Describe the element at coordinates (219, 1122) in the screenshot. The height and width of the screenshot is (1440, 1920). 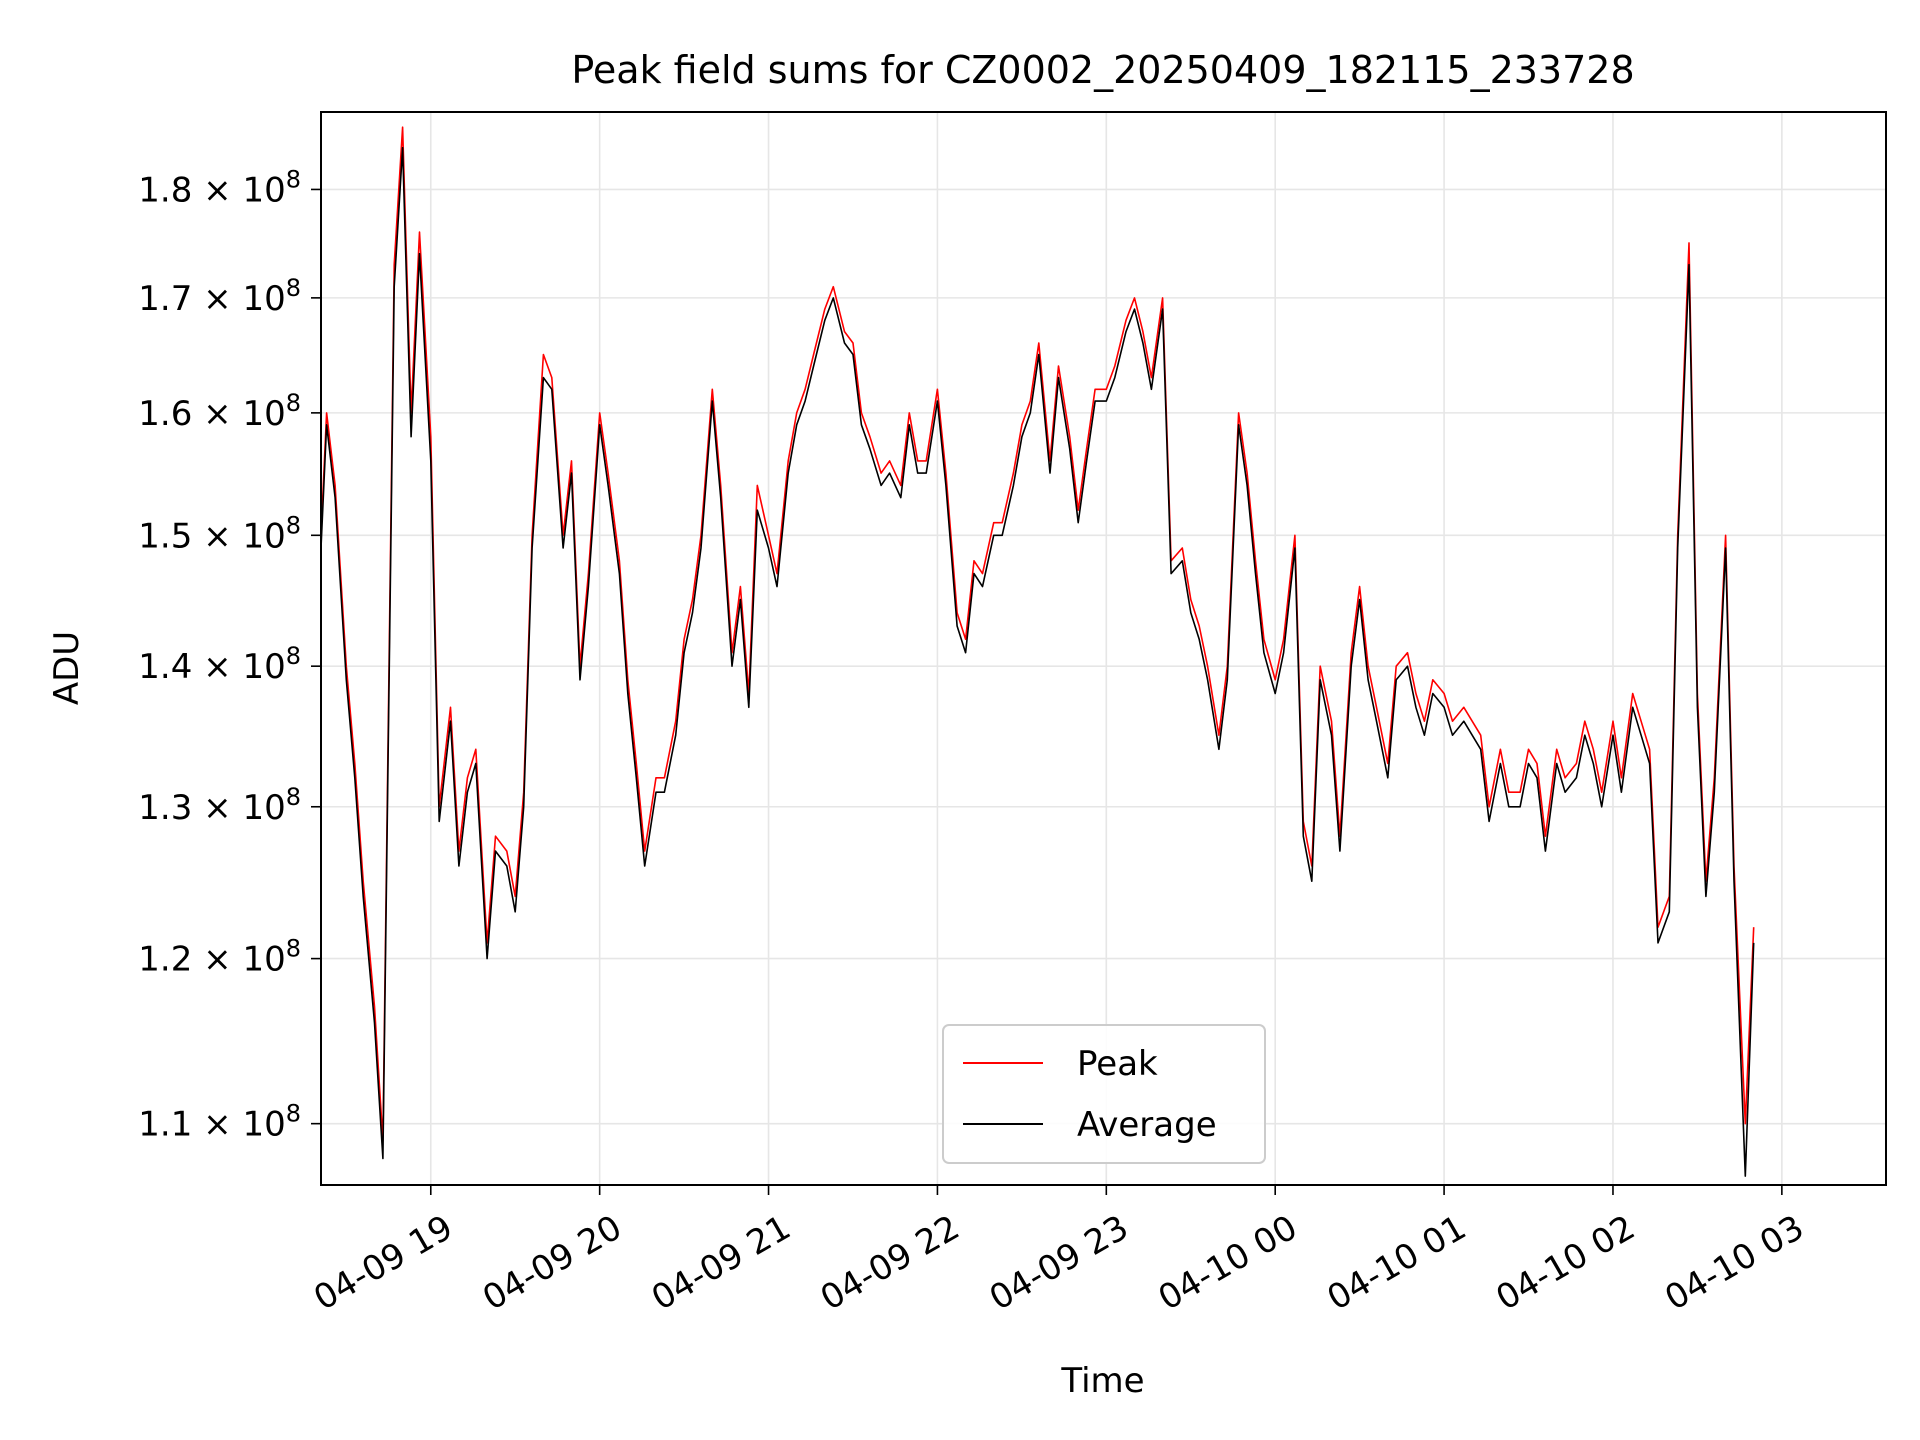
I see `y-tick-label: 1.1 × 108` at that location.